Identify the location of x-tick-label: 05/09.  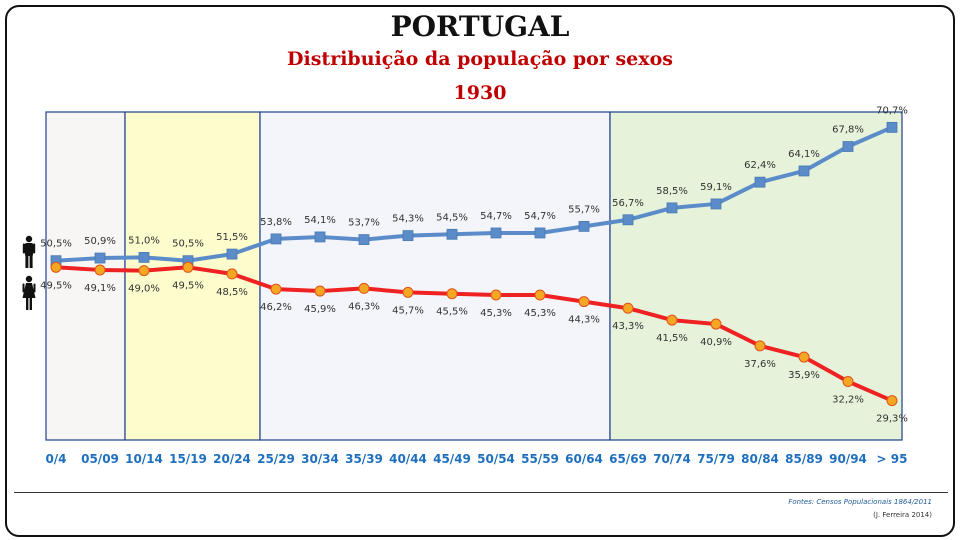
(100, 459).